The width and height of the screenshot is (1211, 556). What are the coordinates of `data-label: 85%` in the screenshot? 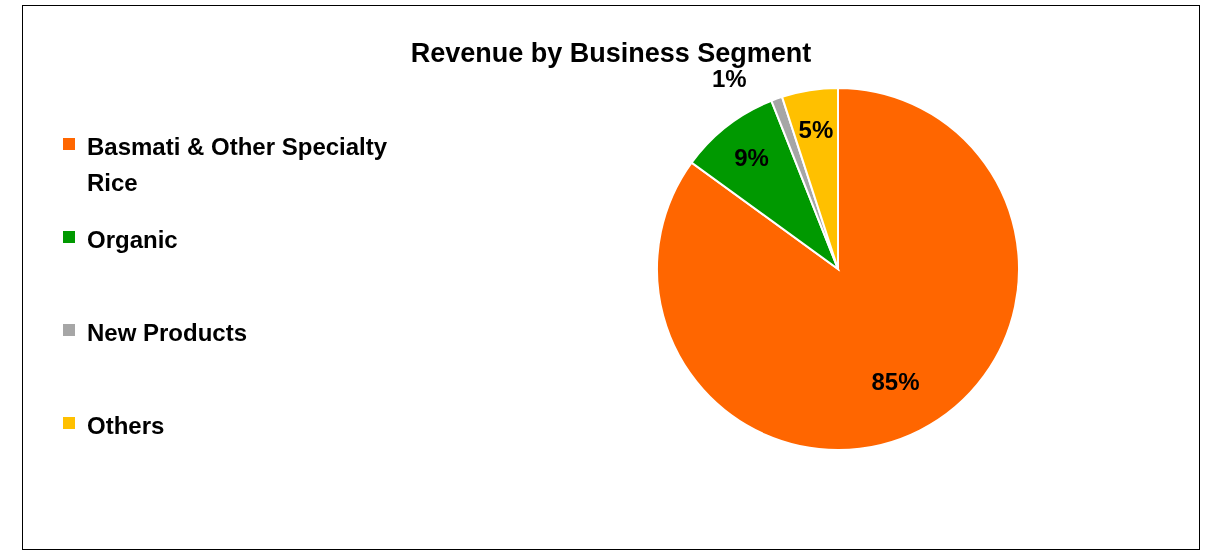 It's located at (895, 382).